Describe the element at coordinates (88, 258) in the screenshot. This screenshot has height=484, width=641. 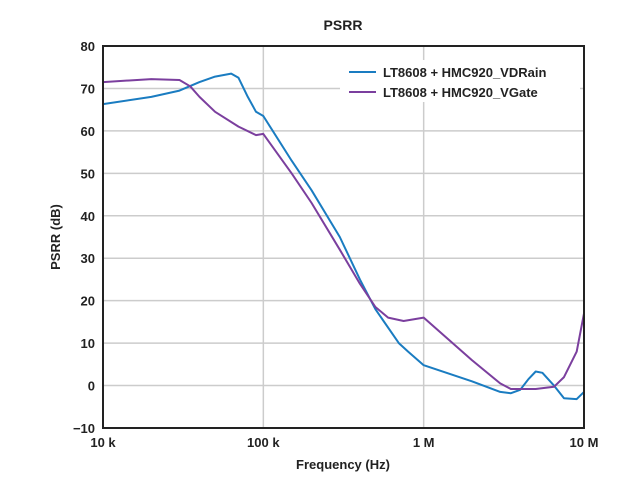
I see `y-tick-label: 30` at that location.